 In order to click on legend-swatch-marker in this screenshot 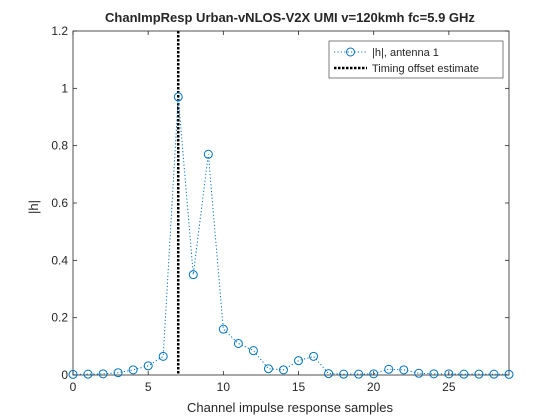, I will do `click(350, 52)`.